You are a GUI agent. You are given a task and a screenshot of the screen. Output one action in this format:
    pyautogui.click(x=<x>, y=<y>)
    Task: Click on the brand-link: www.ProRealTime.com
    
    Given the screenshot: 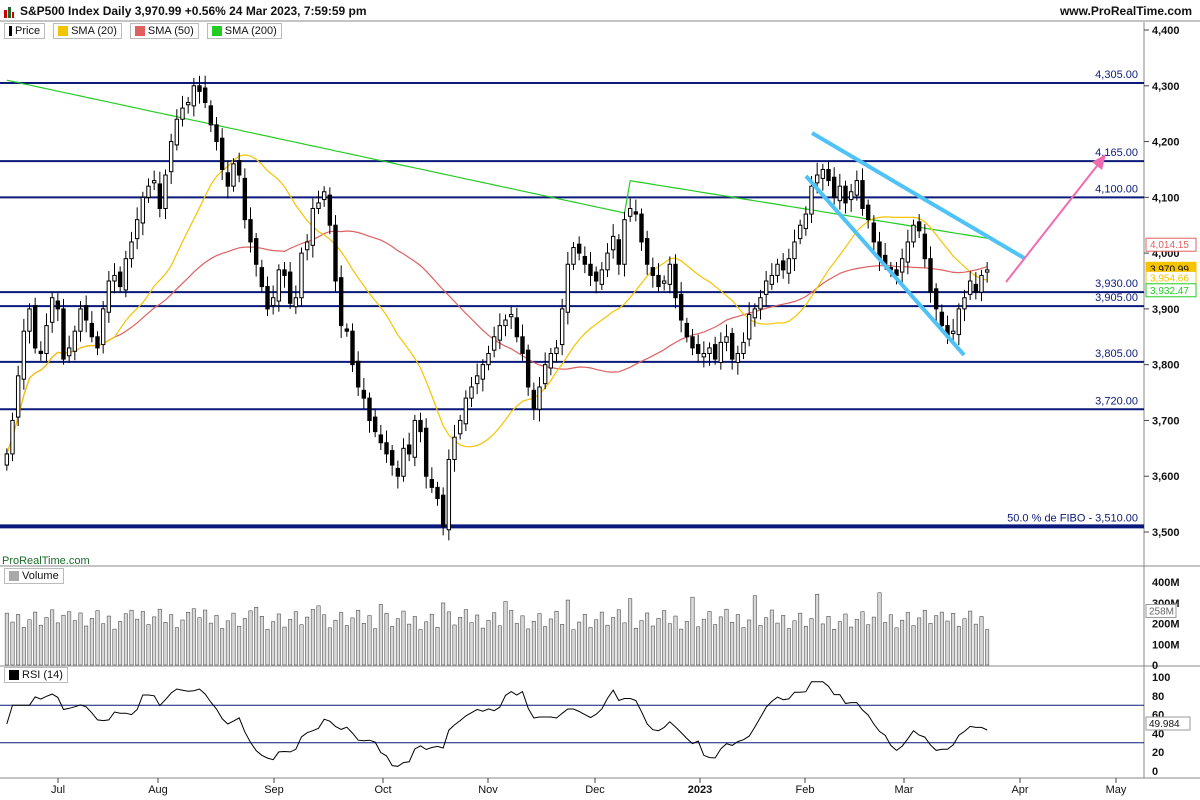 What is the action you would take?
    pyautogui.click(x=1125, y=11)
    